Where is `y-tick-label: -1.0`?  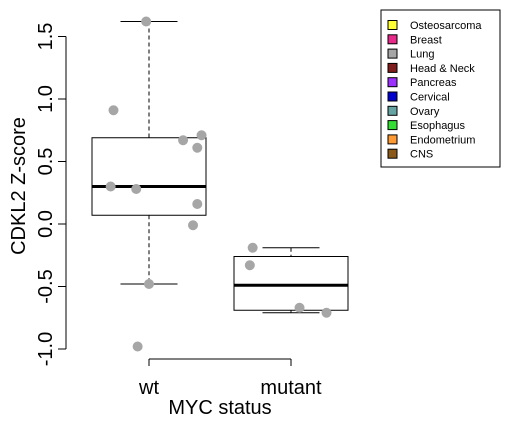
y-tick-label: -1.0 is located at coordinates (46, 349).